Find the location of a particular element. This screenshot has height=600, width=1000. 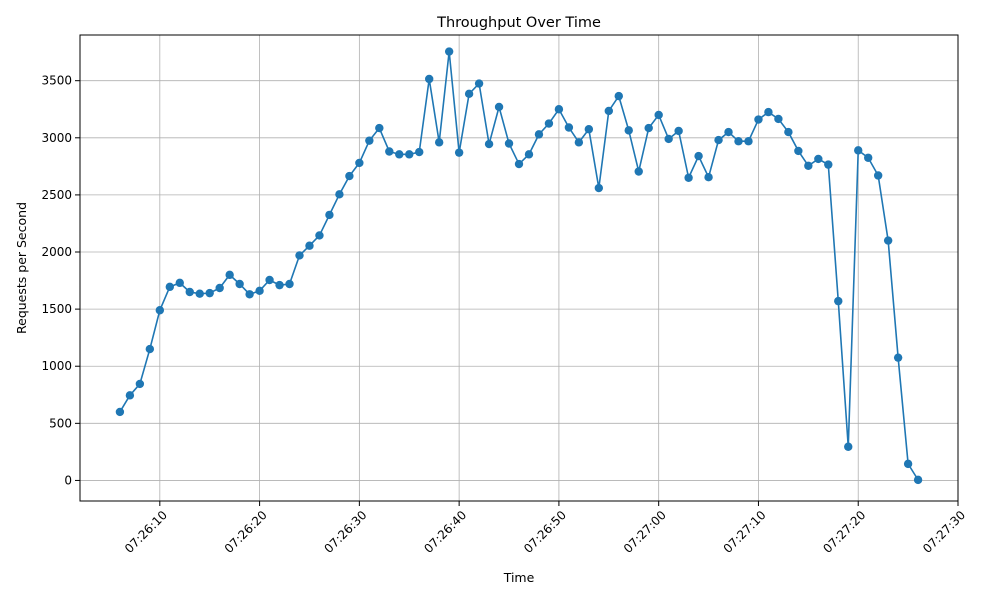

y-tick-label: 3000 is located at coordinates (56, 138).